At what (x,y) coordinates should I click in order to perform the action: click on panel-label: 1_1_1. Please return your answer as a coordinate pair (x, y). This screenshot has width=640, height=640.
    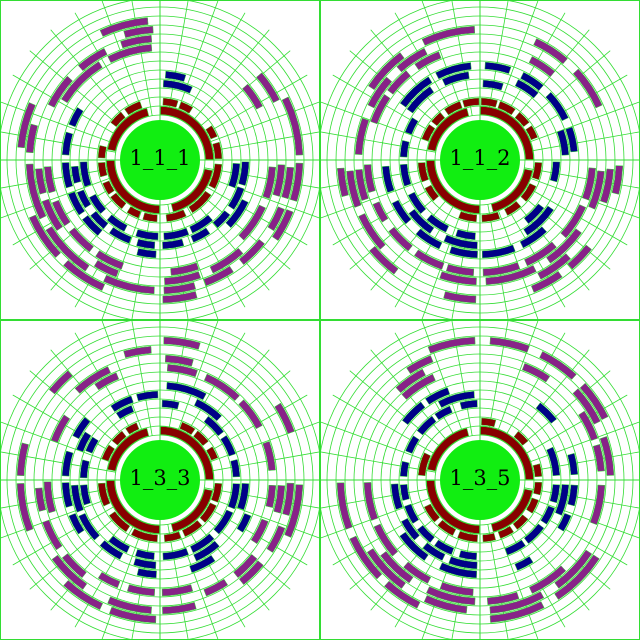
    Looking at the image, I should click on (160, 158).